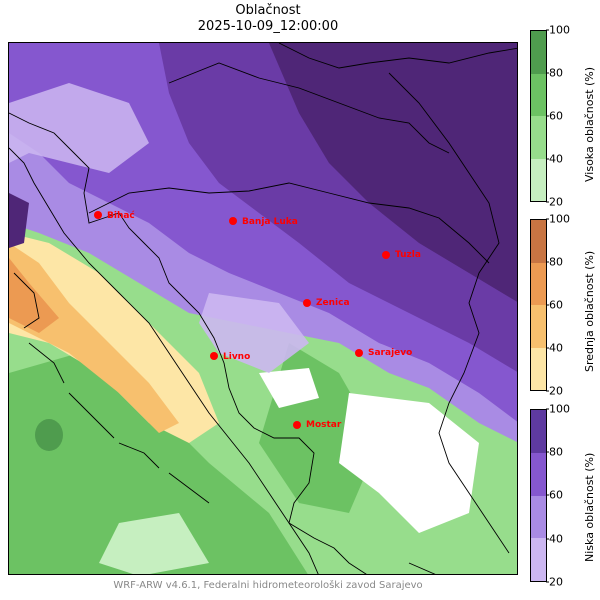 This screenshot has width=600, height=600. I want to click on city-label-zenica: Zenica, so click(333, 303).